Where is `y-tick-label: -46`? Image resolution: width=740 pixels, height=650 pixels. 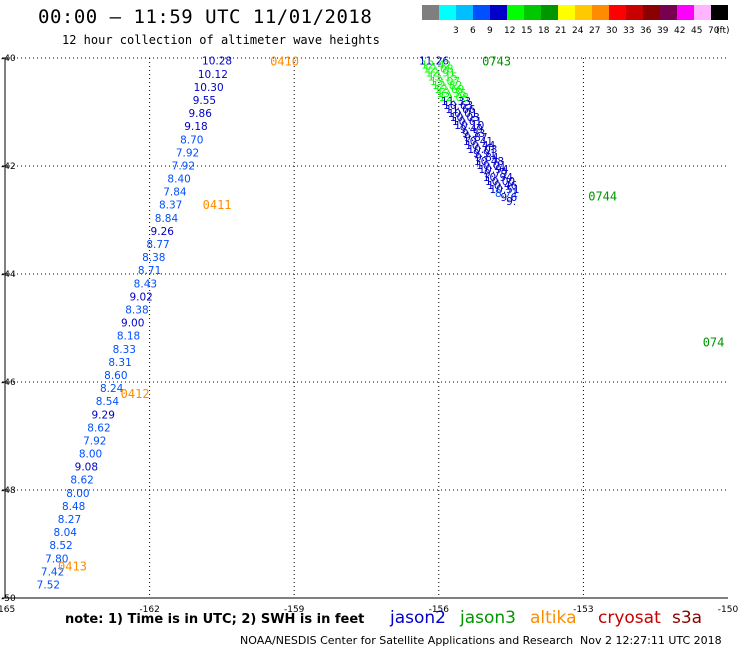 y-tick-label: -46 is located at coordinates (8, 383).